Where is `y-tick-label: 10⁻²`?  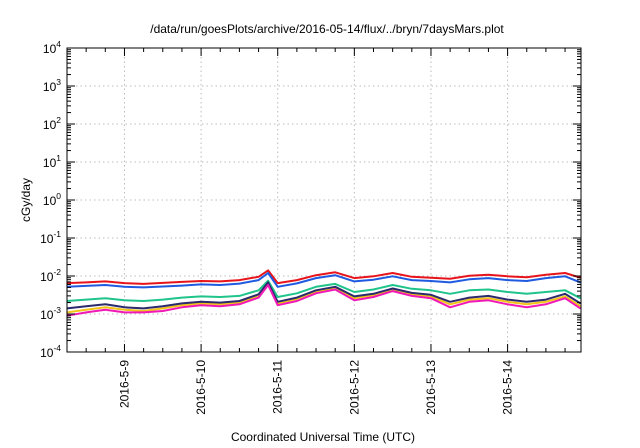 y-tick-label: 10⁻² is located at coordinates (50, 275).